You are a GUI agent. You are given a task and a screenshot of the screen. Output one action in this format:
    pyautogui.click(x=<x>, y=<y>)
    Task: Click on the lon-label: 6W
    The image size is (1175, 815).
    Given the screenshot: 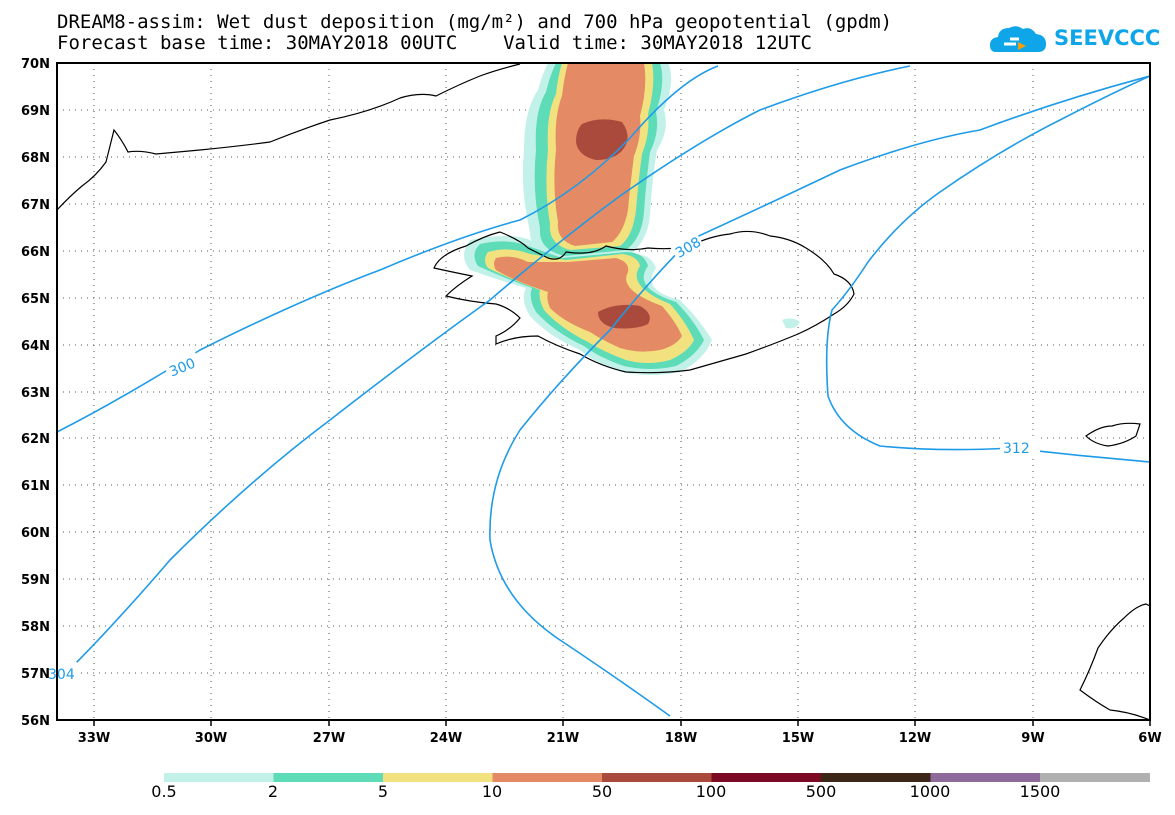 What is the action you would take?
    pyautogui.click(x=1149, y=738)
    